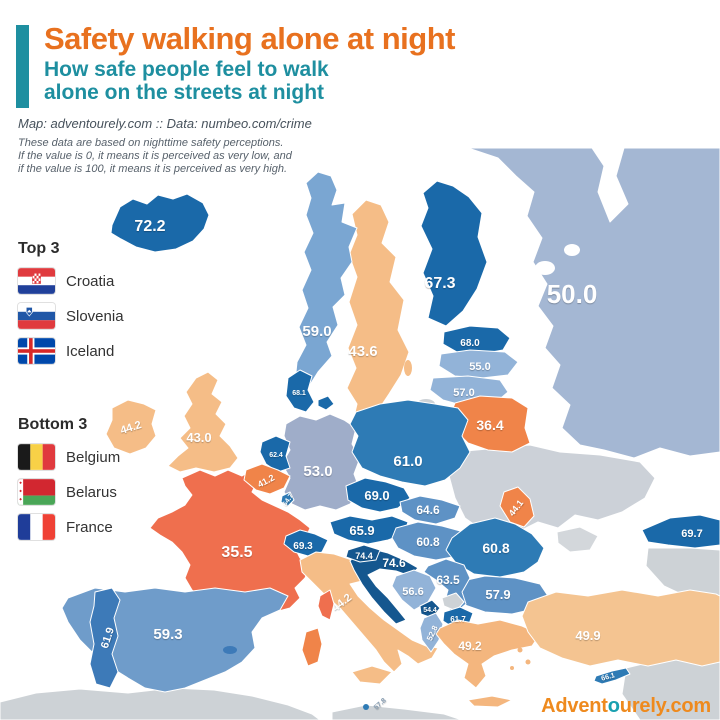 The image size is (720, 720). What do you see at coordinates (463, 393) in the screenshot?
I see `value-label-lithuania: 57.0` at bounding box center [463, 393].